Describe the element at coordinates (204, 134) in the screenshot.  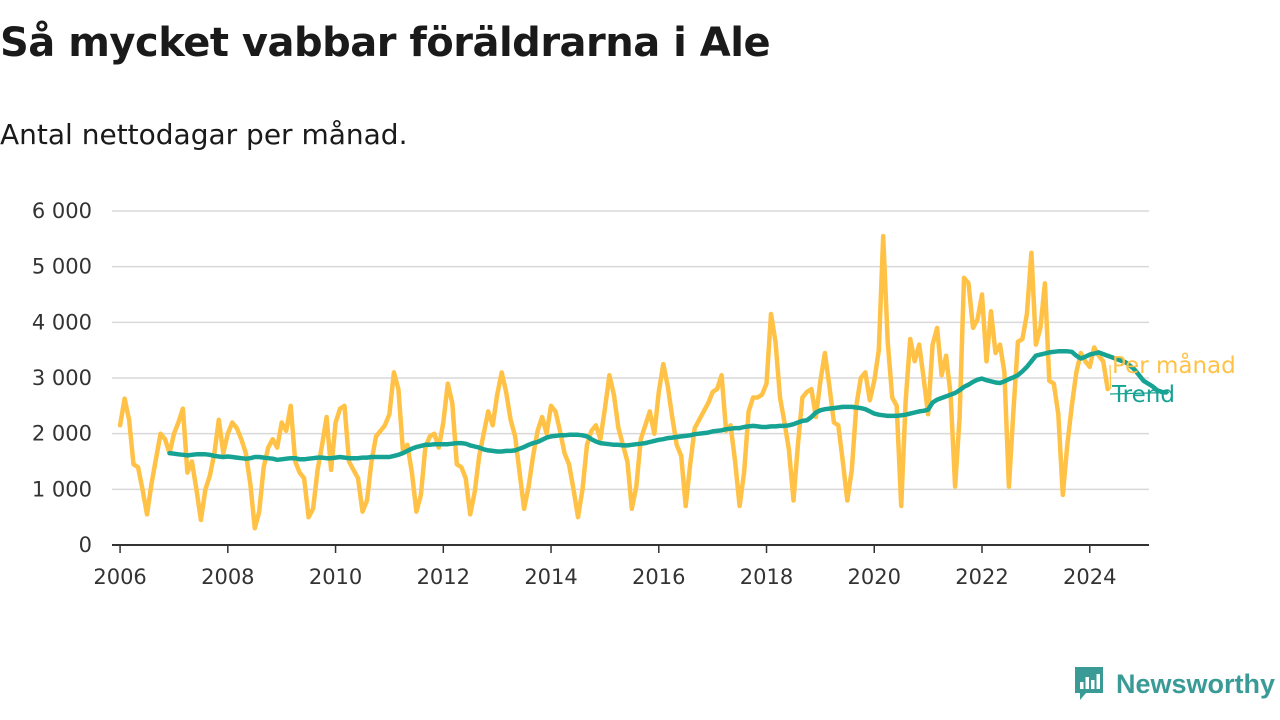
I see `chart-subtitle: Antal nettodagar per månad.` at that location.